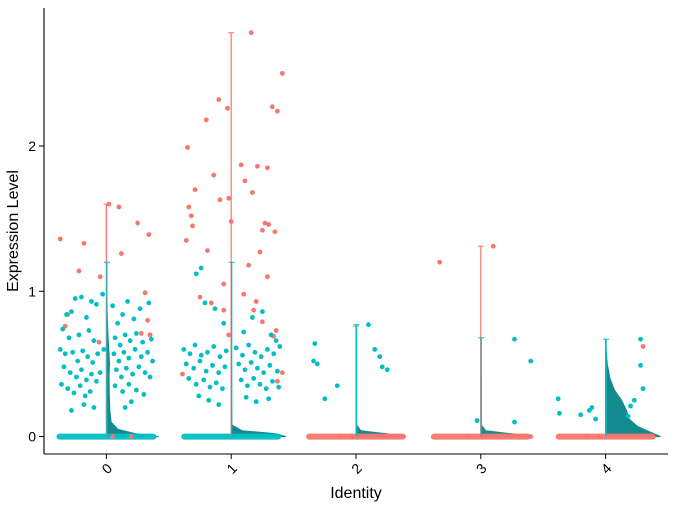  I want to click on y-axis-label: Expression Level, so click(13, 231).